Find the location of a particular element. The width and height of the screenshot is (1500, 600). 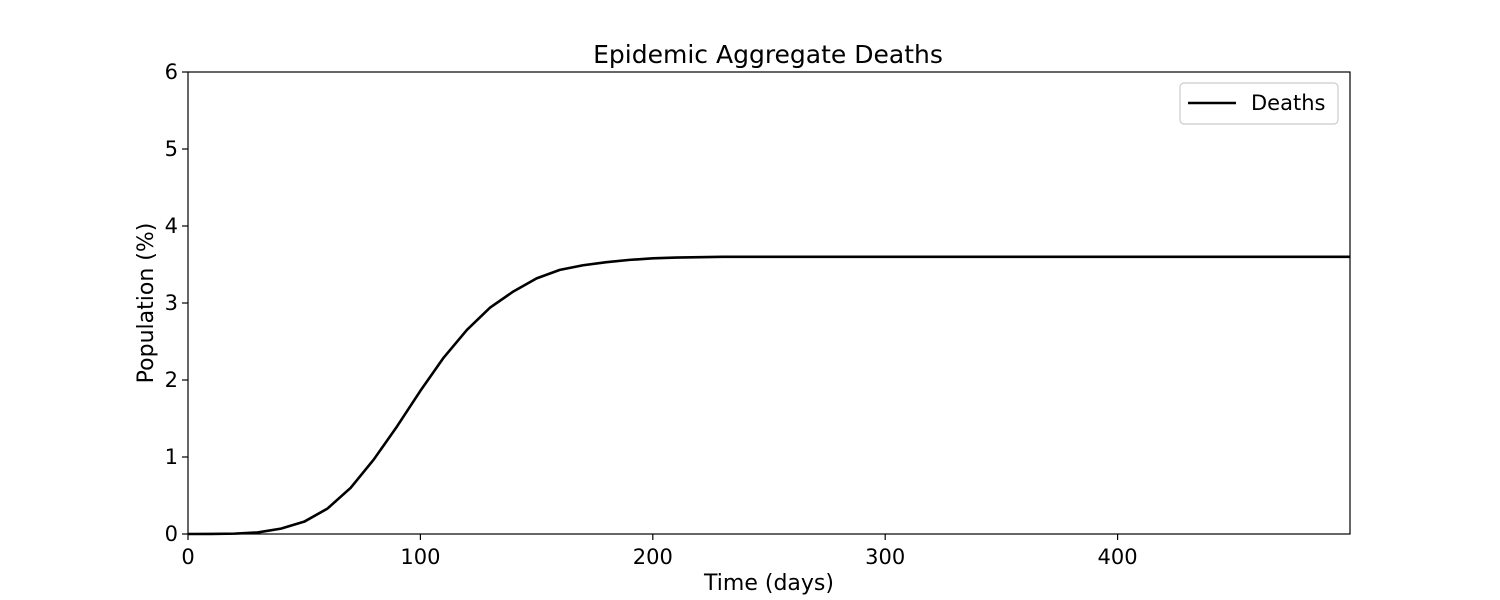

y-tick-label: 0 is located at coordinates (171, 534).